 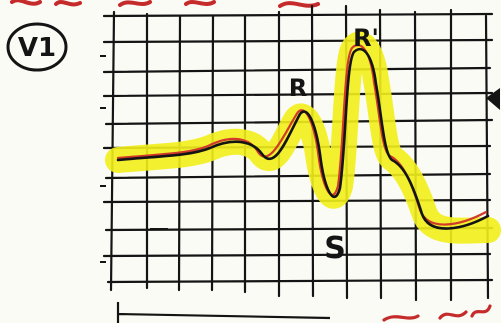 What do you see at coordinates (335, 248) in the screenshot?
I see `s-wave-label: S` at bounding box center [335, 248].